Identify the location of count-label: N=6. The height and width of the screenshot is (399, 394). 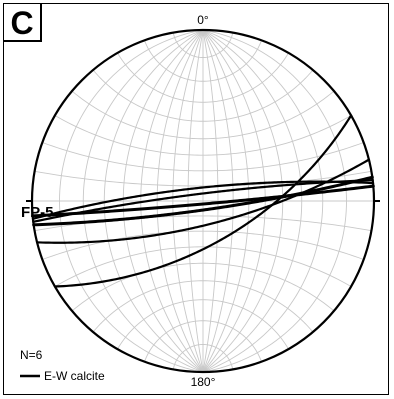
(31, 355).